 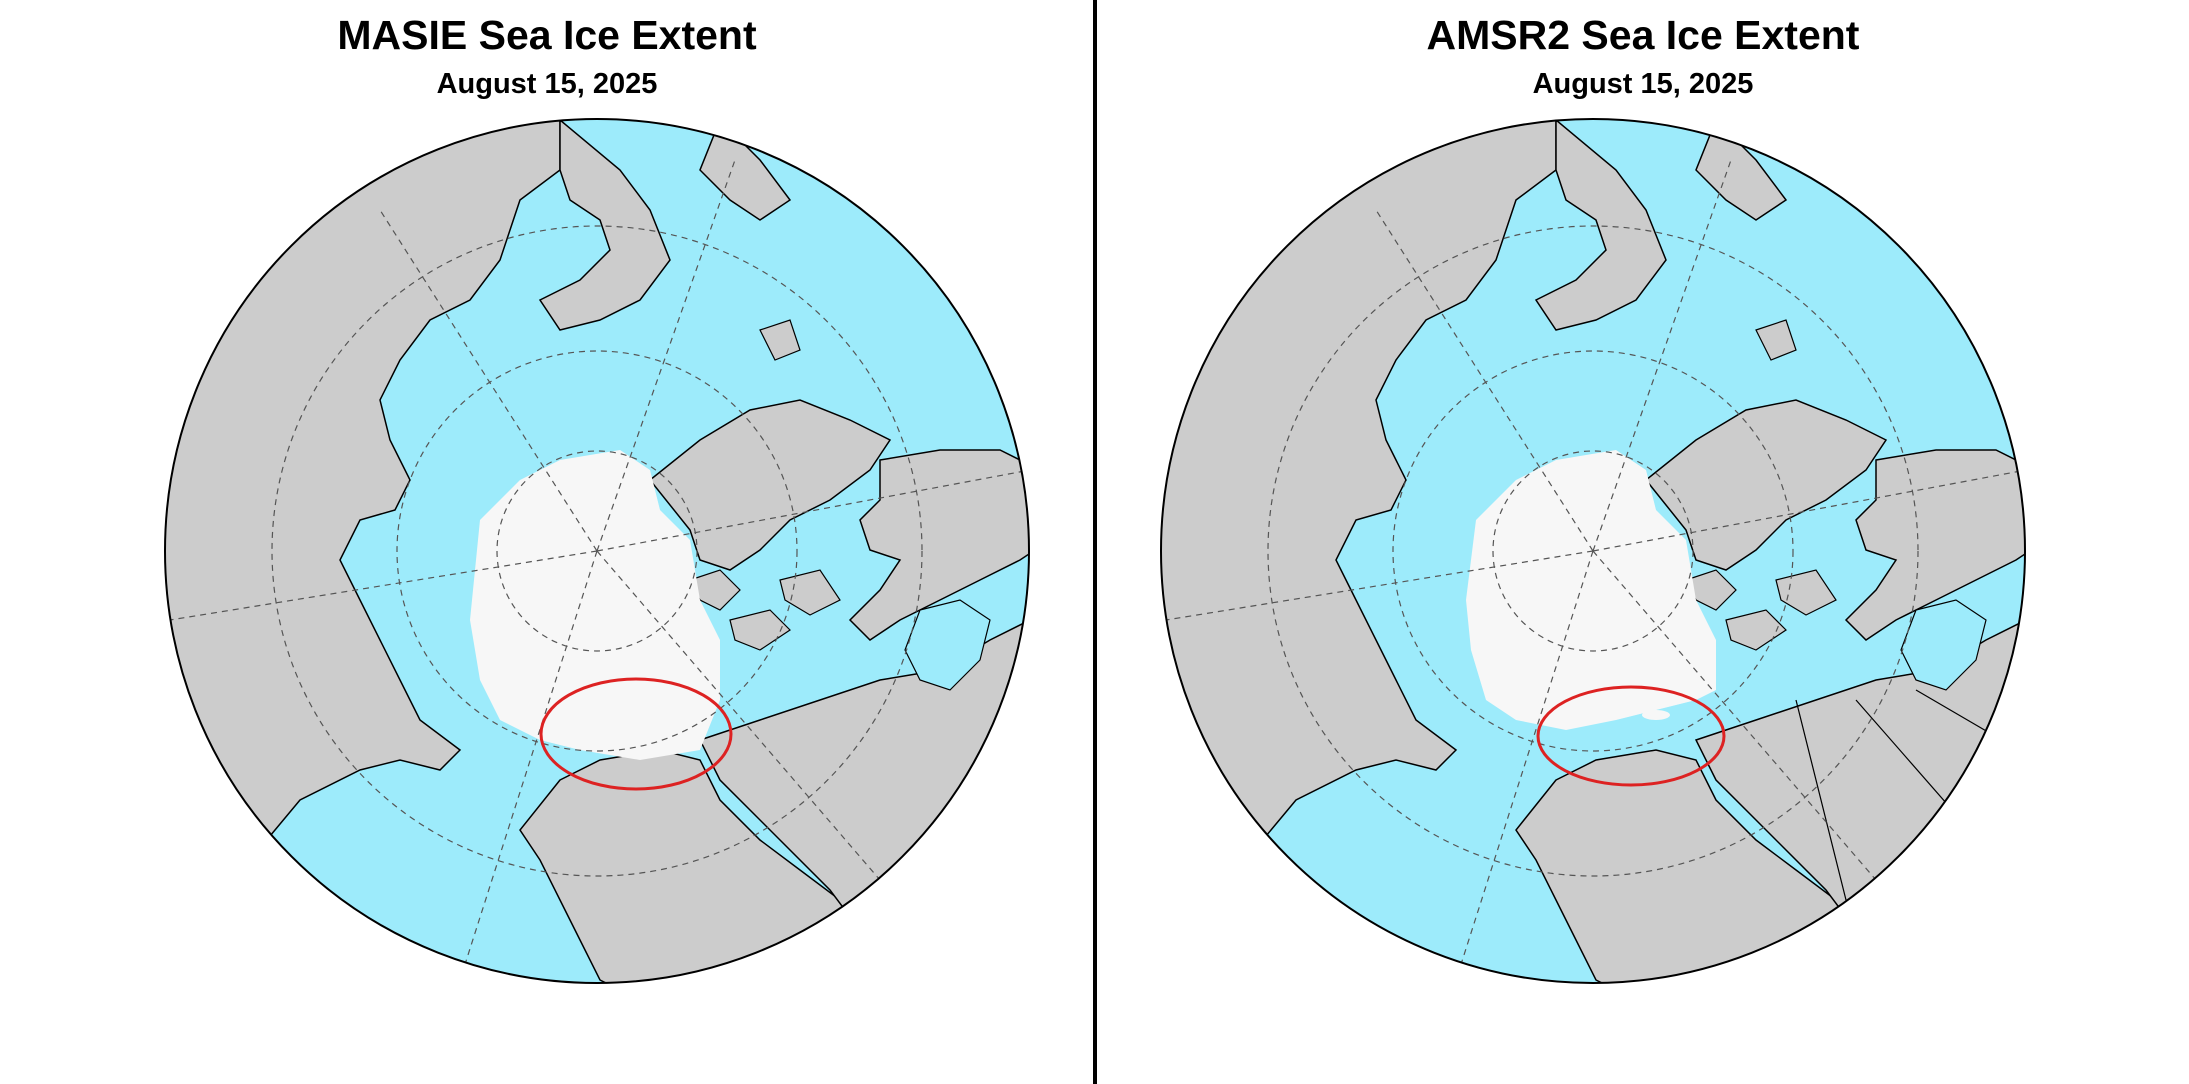 What do you see at coordinates (547, 35) in the screenshot?
I see `panel-title: MASIE Sea Ice Extent` at bounding box center [547, 35].